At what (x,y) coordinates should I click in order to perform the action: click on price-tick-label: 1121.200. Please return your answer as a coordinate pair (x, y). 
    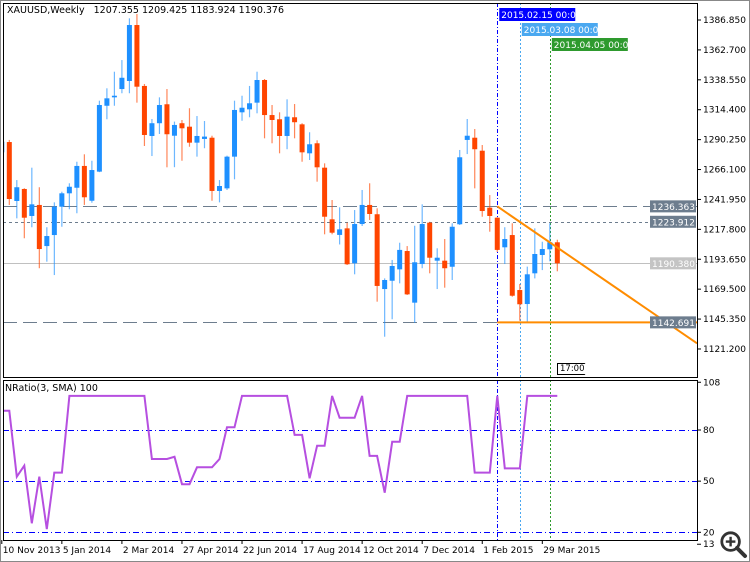
    Looking at the image, I should click on (724, 350).